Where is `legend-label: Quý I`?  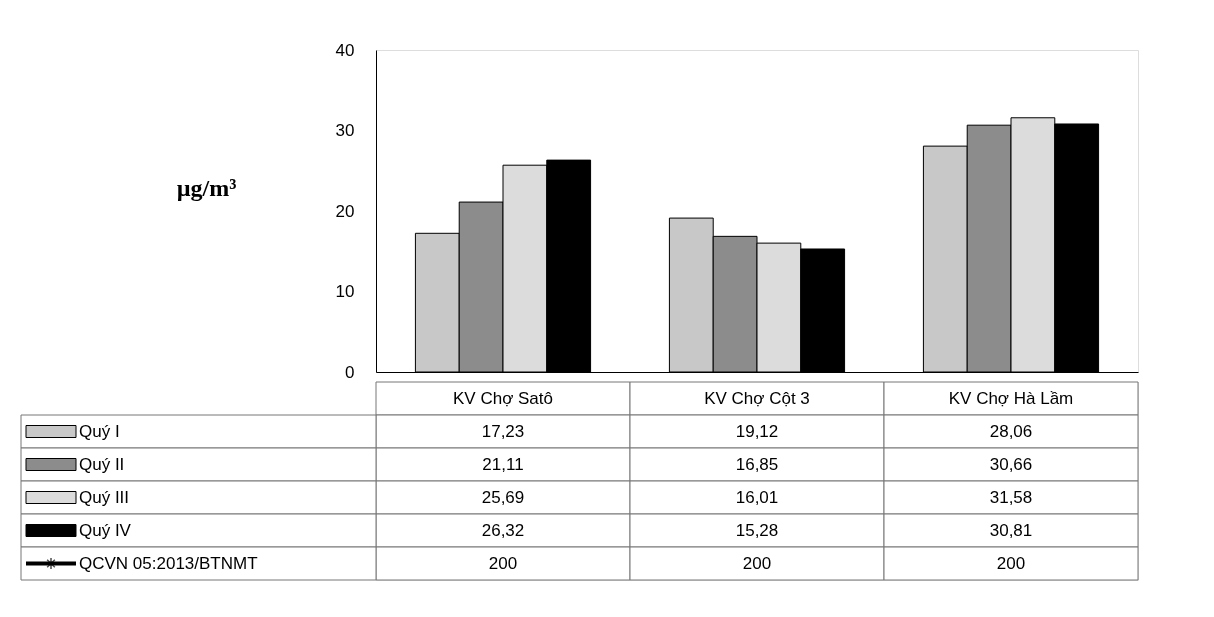 legend-label: Quý I is located at coordinates (99, 431).